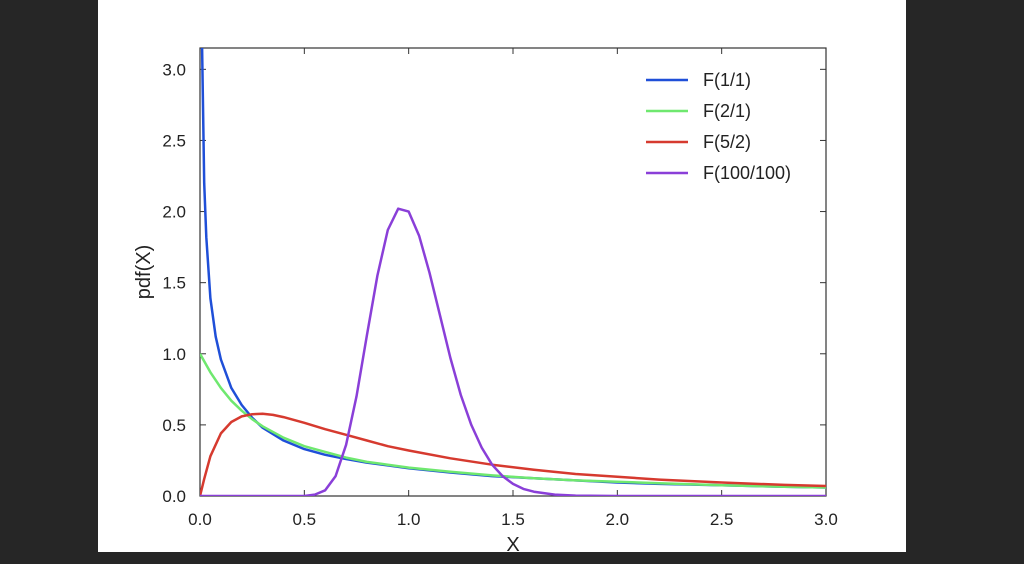 This screenshot has height=564, width=1024. Describe the element at coordinates (144, 272) in the screenshot. I see `y-axis-label: pdf(X)` at that location.